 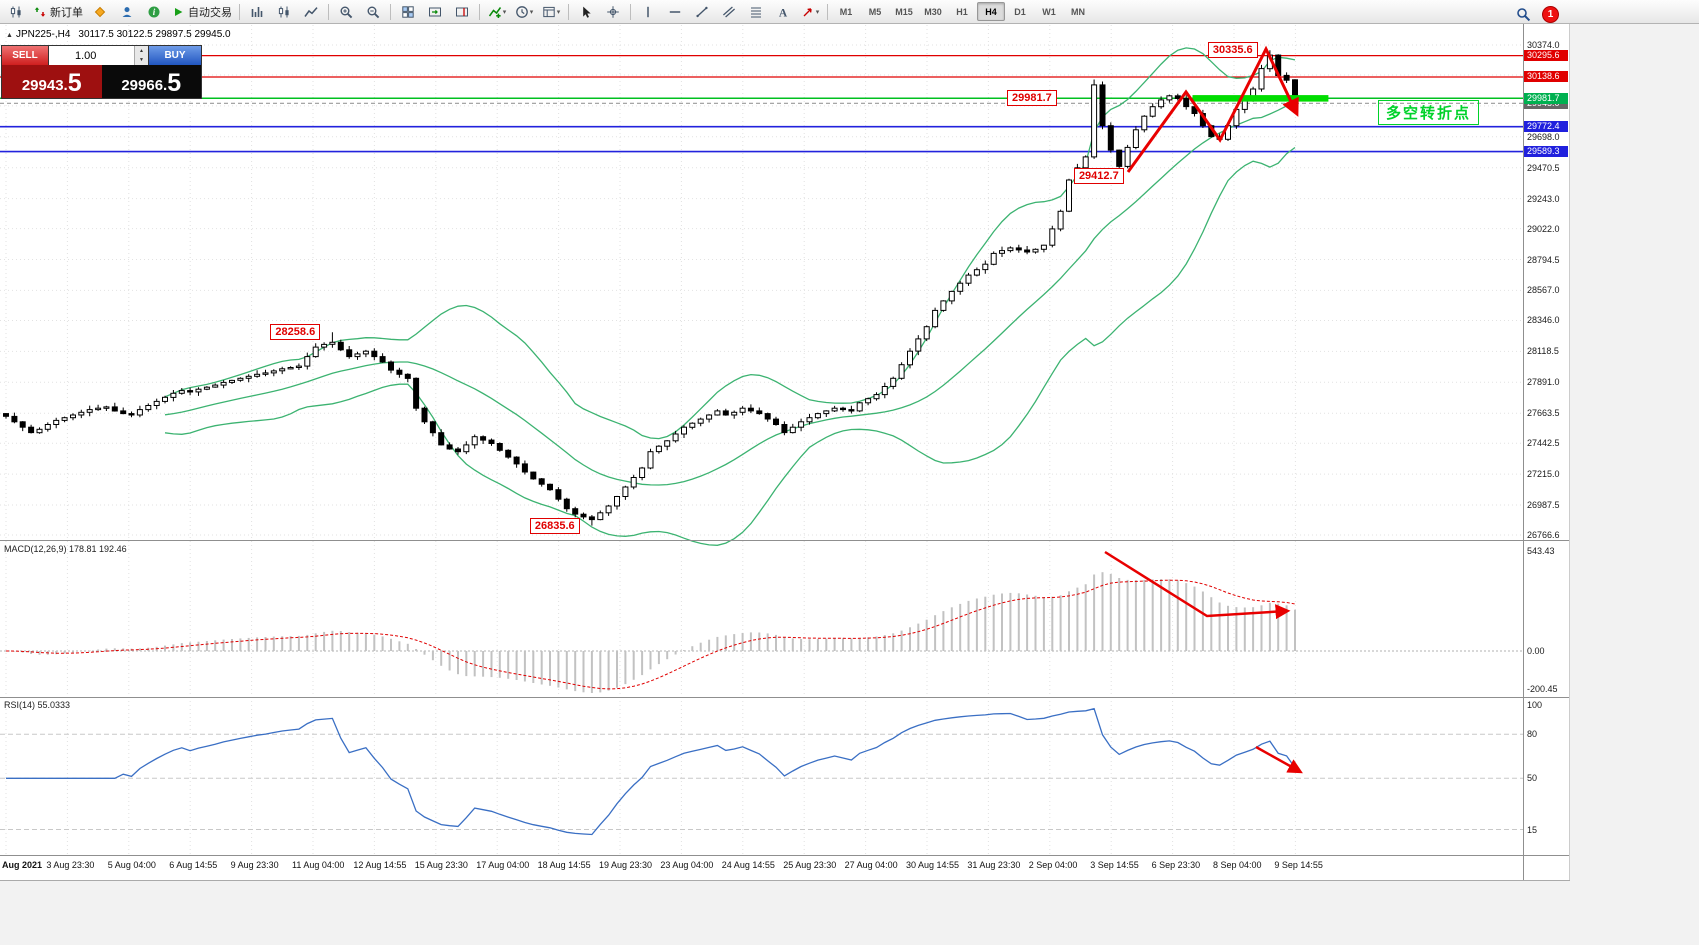 I want to click on symbol-period-label: JPN225-,H4, so click(x=43, y=34).